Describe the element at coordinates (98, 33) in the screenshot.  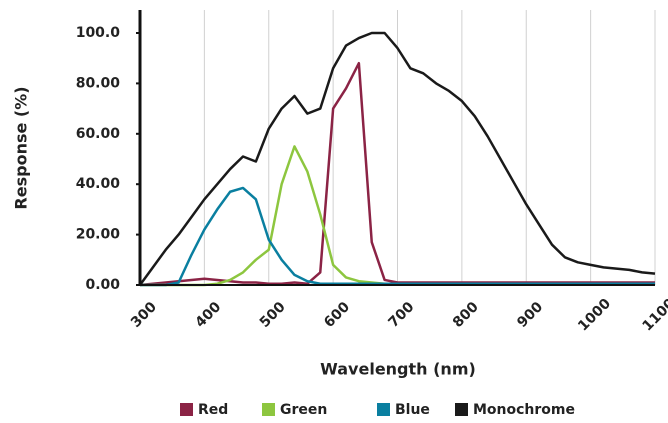
I see `y-tick-label: 100.0` at that location.